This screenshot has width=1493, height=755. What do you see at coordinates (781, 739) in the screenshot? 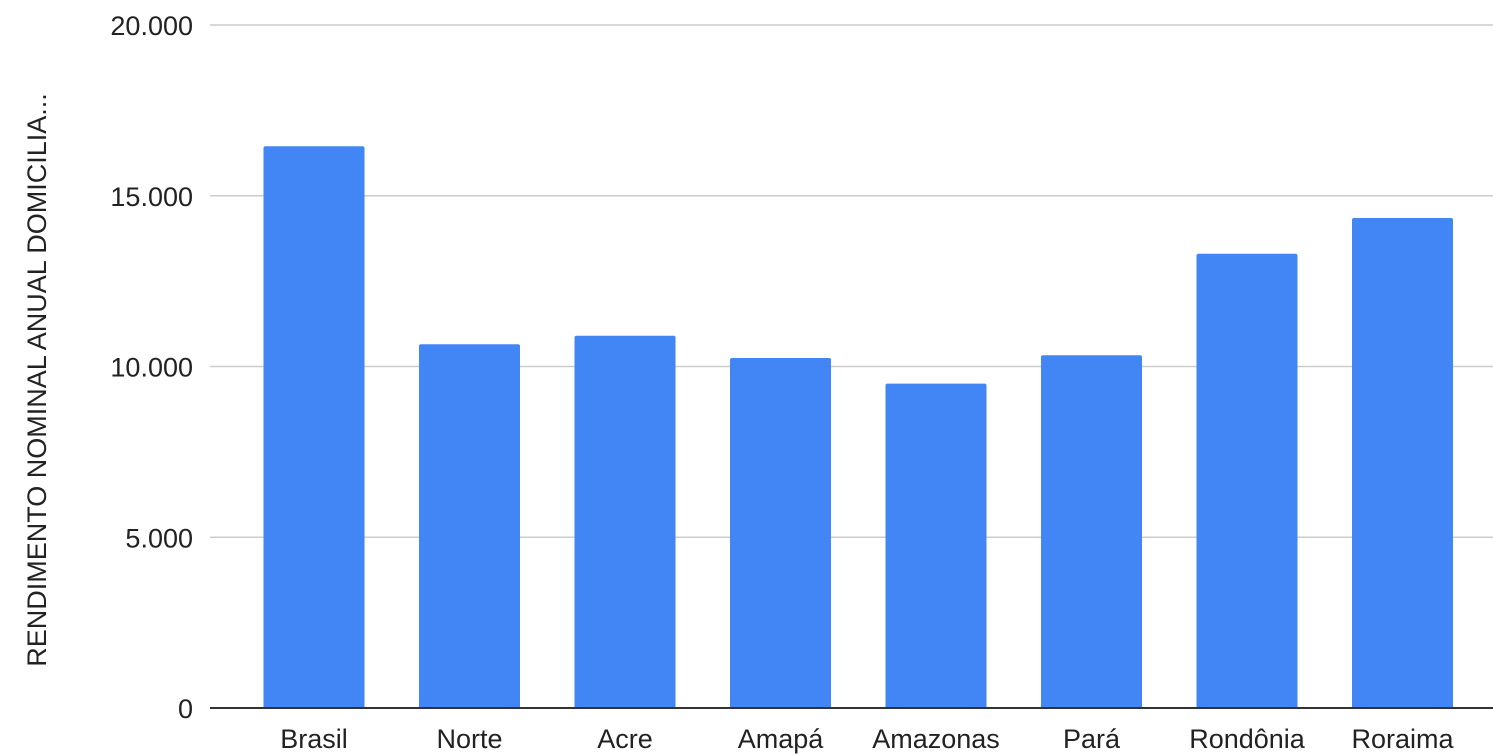
I see `x-category-label: Amapá` at bounding box center [781, 739].